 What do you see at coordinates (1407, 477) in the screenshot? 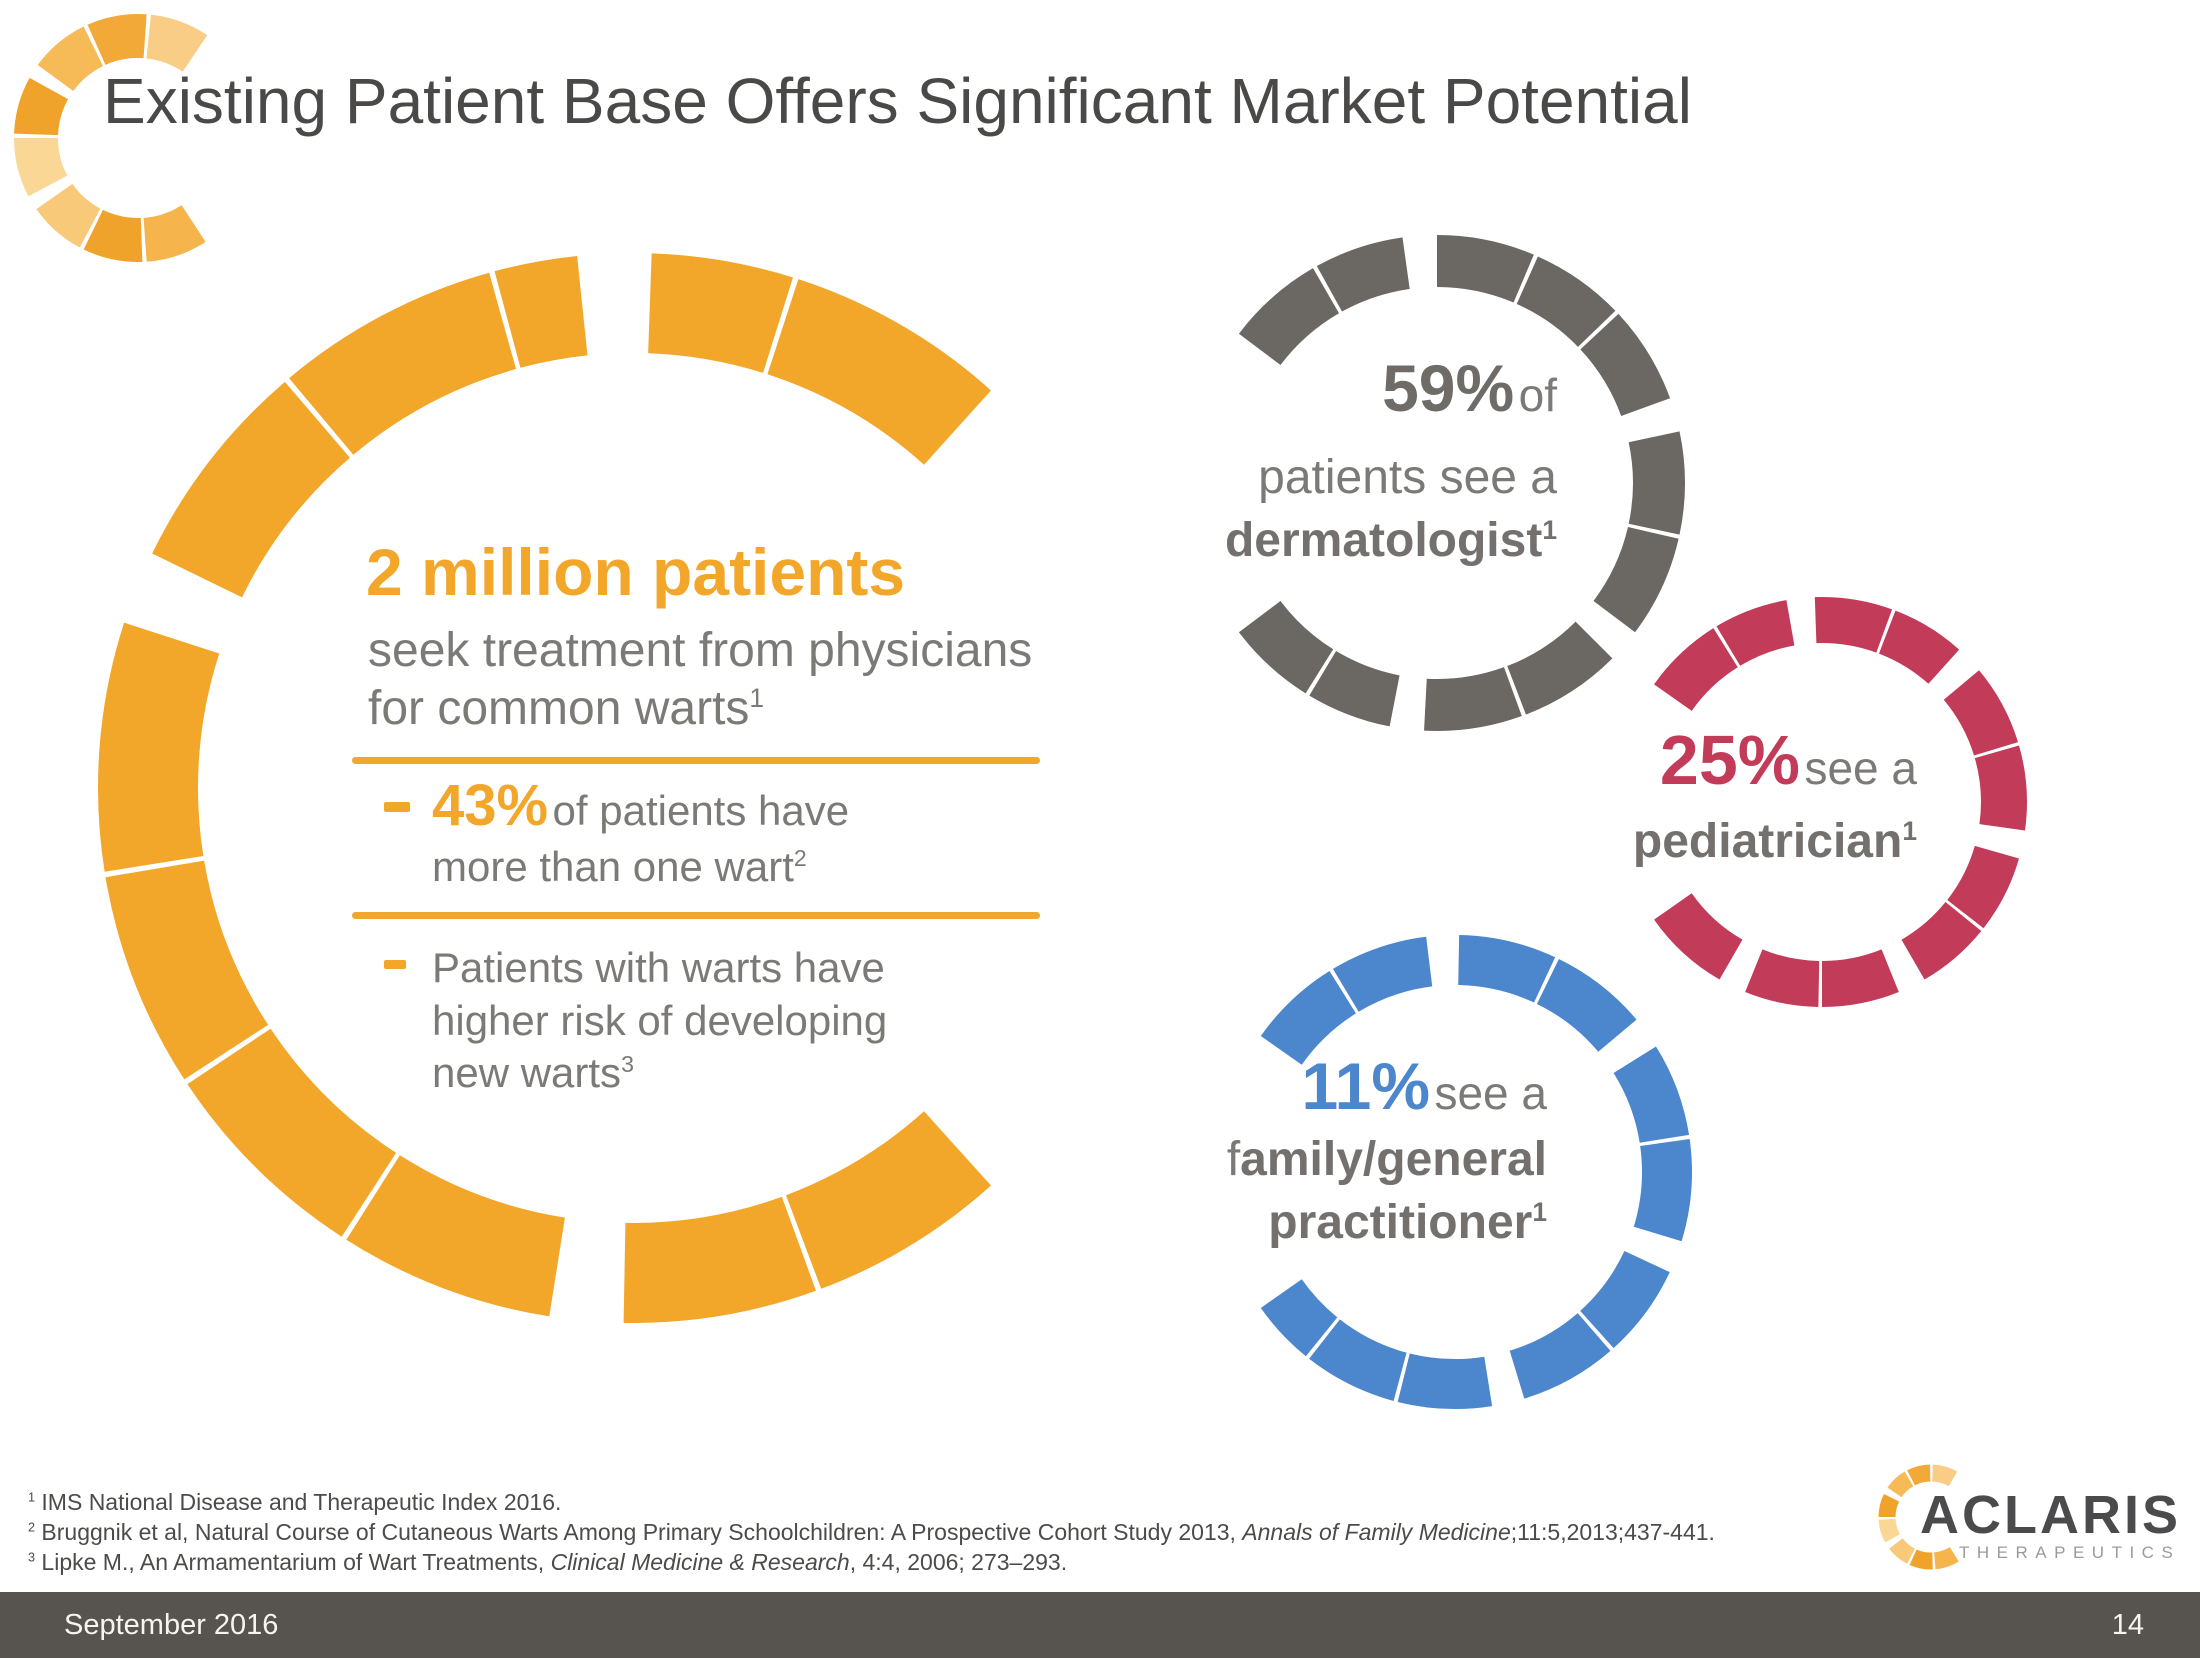
I see `derm-line2: patients see a` at bounding box center [1407, 477].